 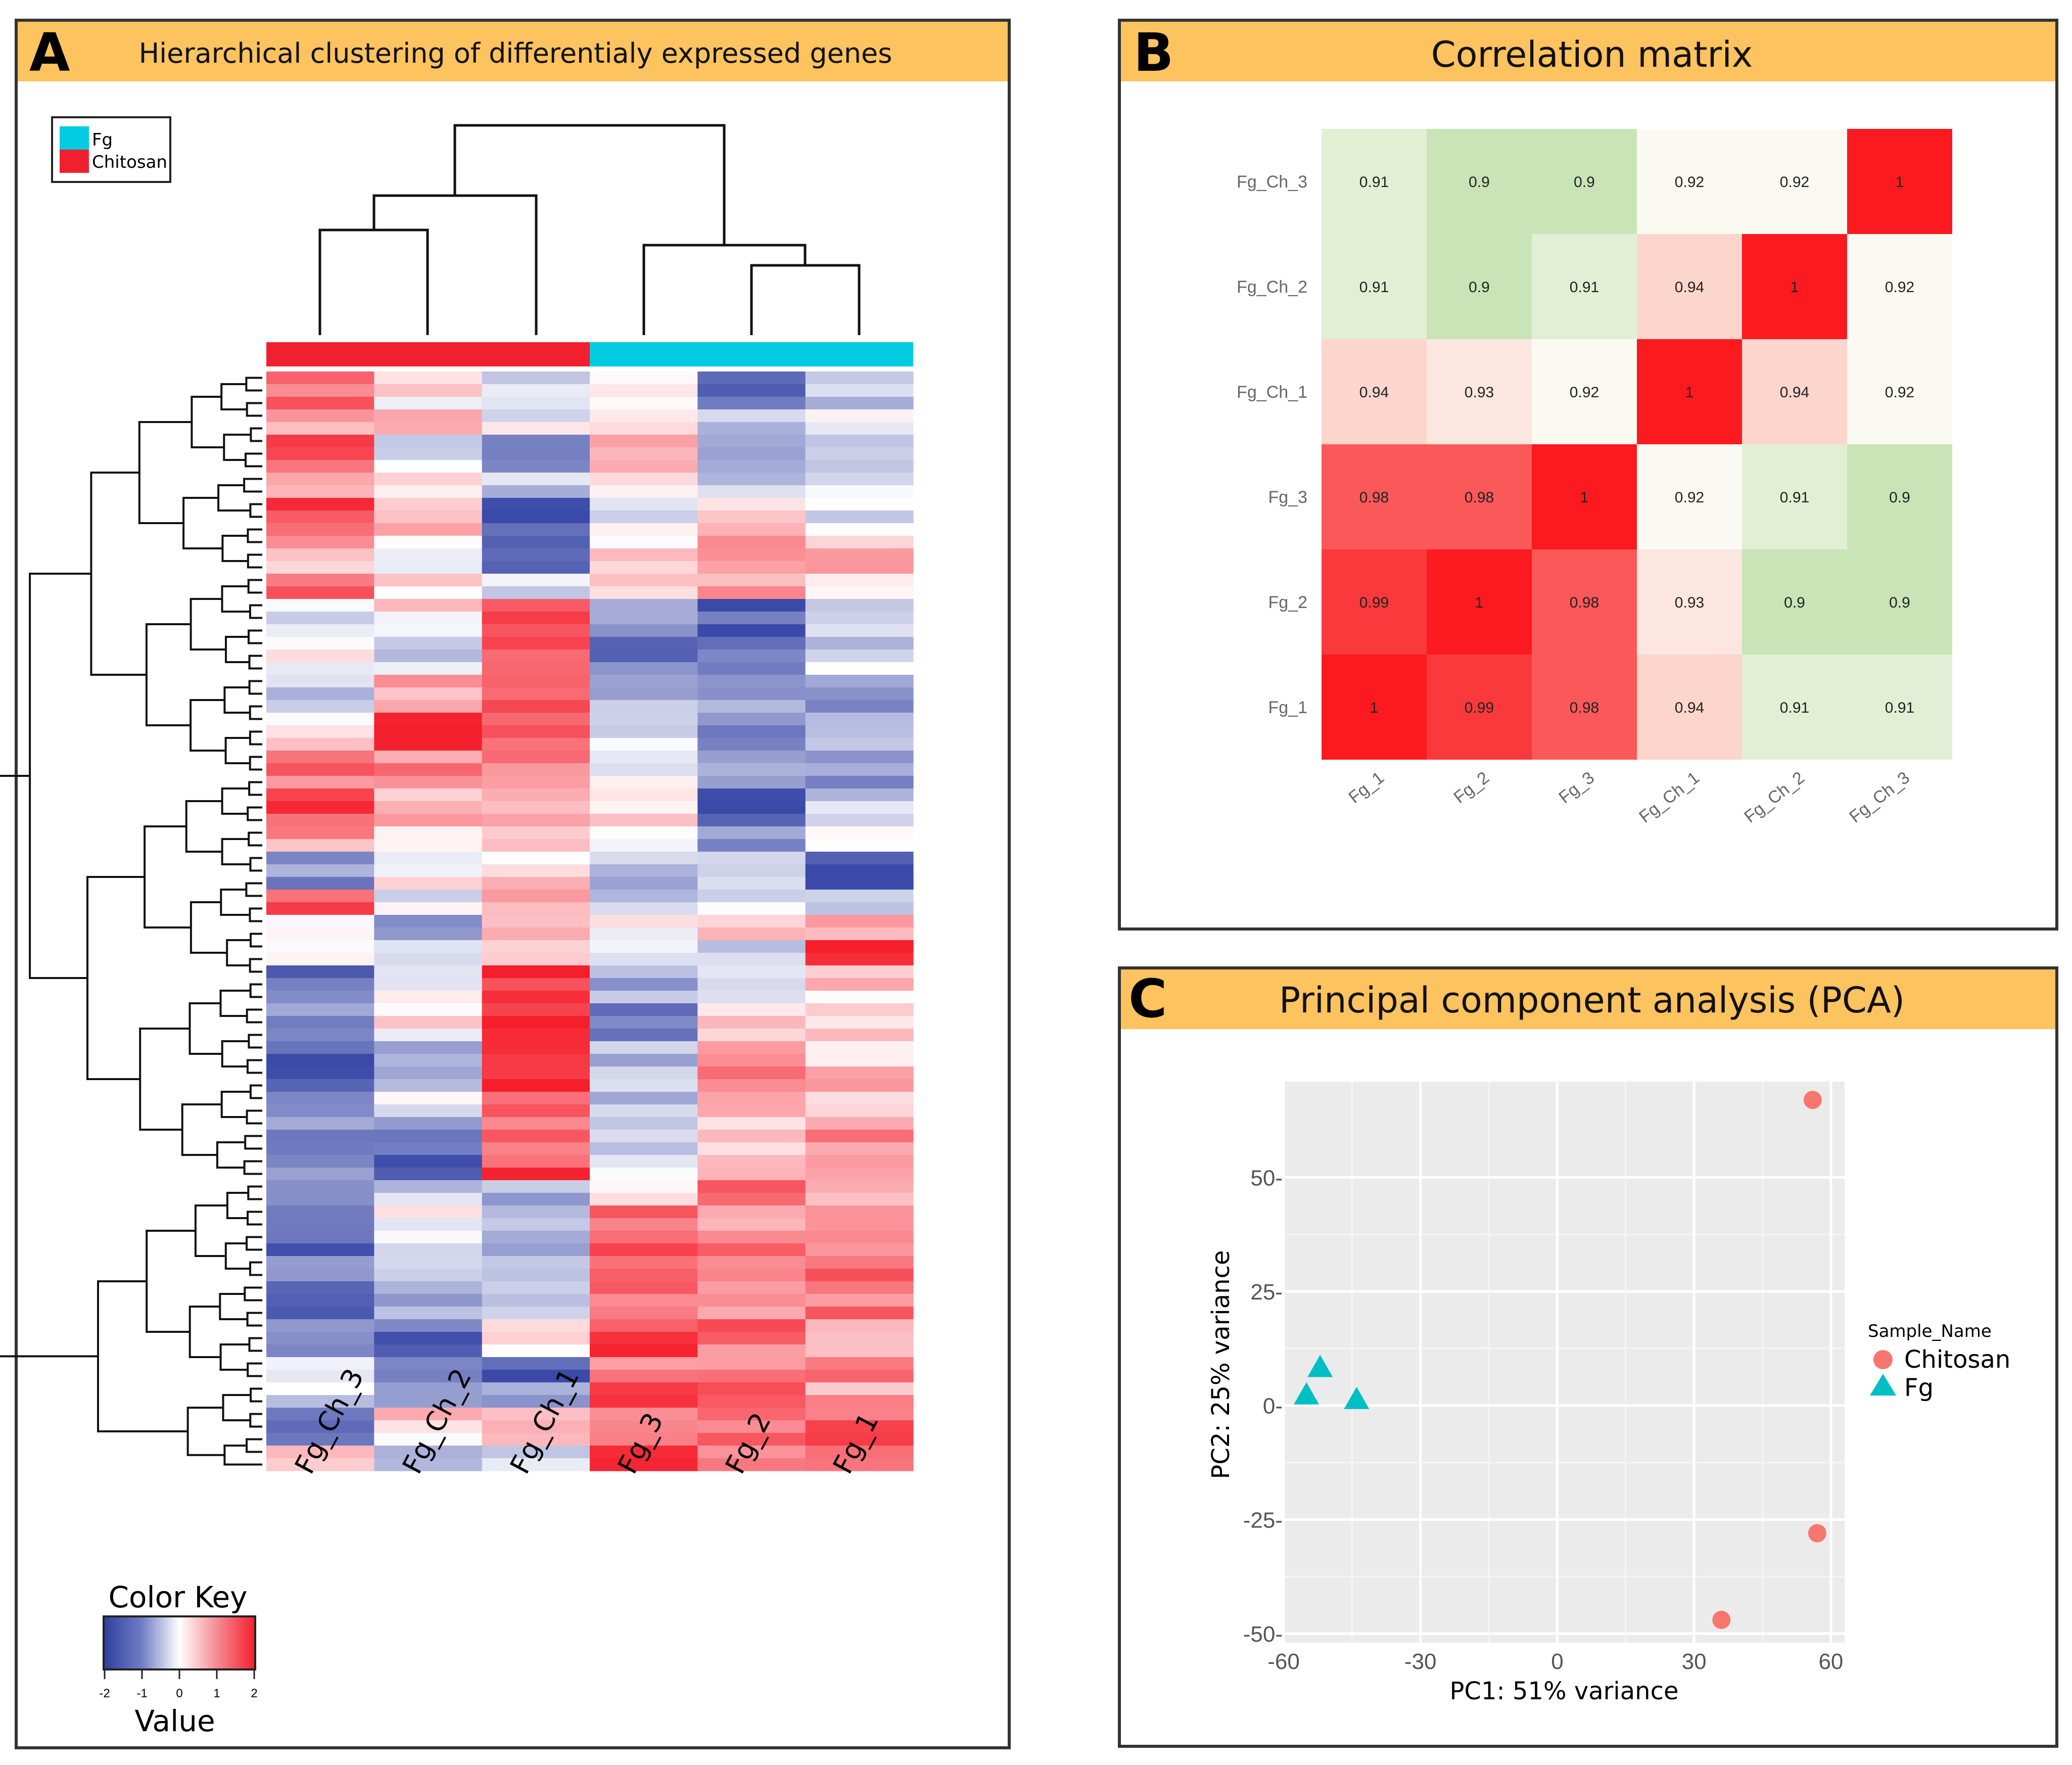 I want to click on correlation-y-label: Fg_2, so click(x=1288, y=602).